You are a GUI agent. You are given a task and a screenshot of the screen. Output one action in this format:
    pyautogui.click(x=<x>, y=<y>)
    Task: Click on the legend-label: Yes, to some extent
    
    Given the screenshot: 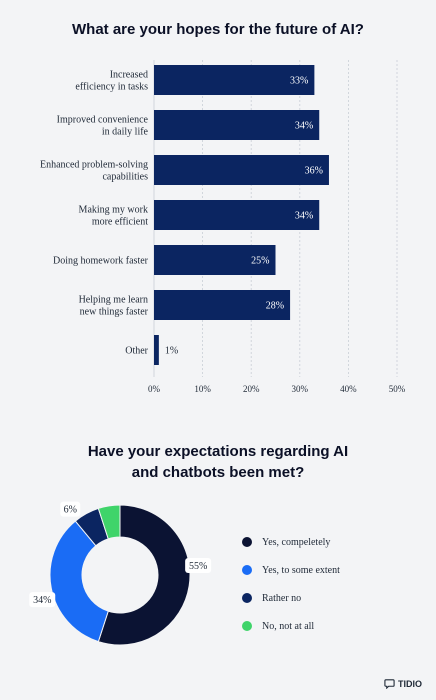 What is the action you would take?
    pyautogui.click(x=301, y=570)
    